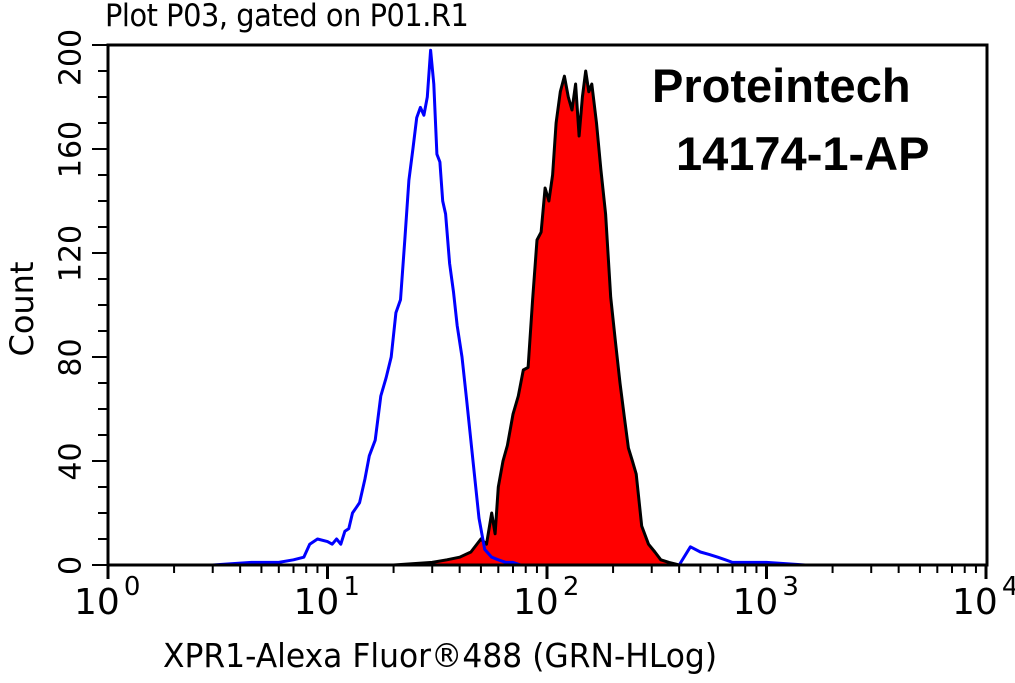 The height and width of the screenshot is (683, 1015). I want to click on x-tick-label: 10 3, so click(765, 597).